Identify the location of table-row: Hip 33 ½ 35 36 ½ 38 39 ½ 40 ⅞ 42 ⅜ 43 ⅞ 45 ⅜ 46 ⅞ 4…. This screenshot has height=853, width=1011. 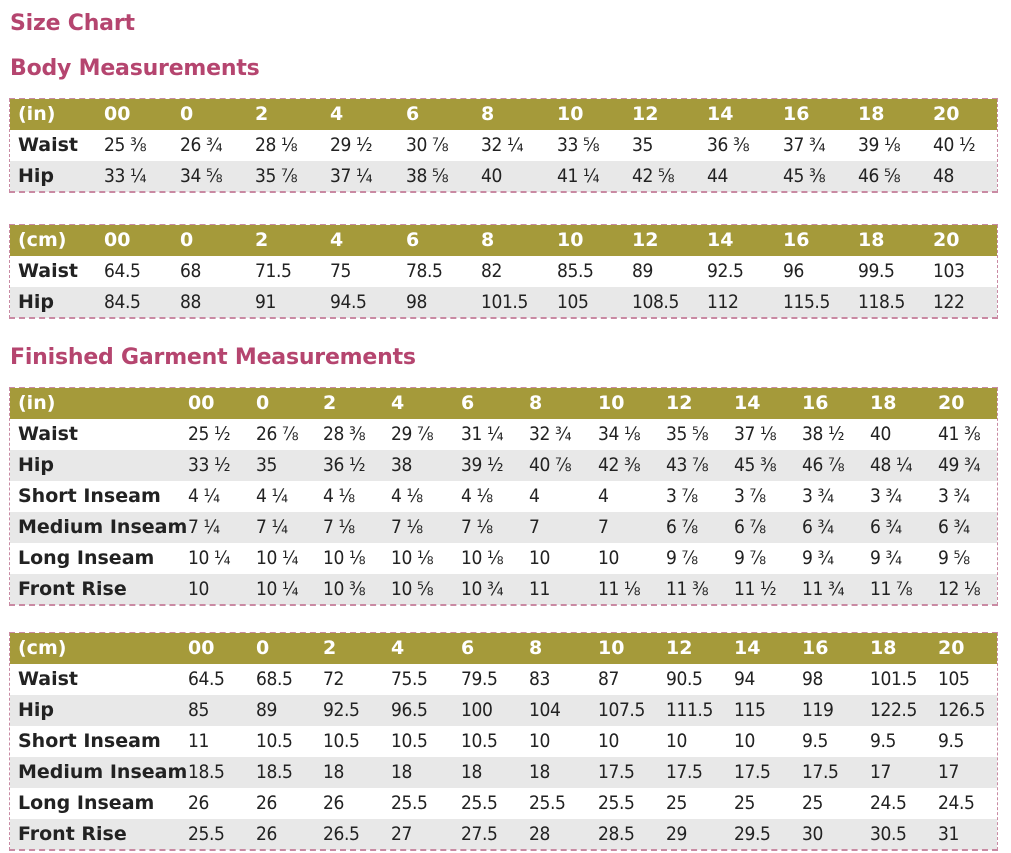
(503, 465).